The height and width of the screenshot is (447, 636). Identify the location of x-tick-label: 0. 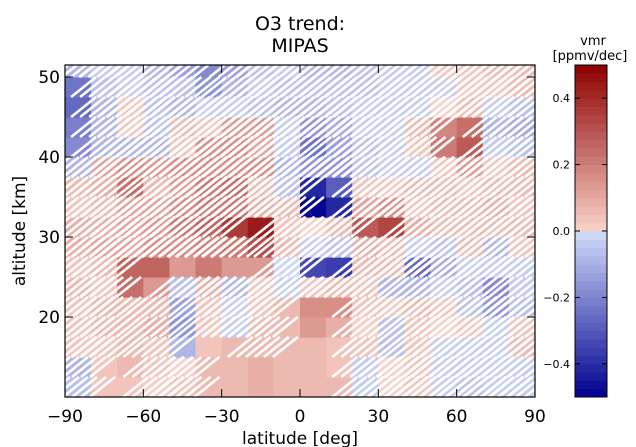
(300, 417).